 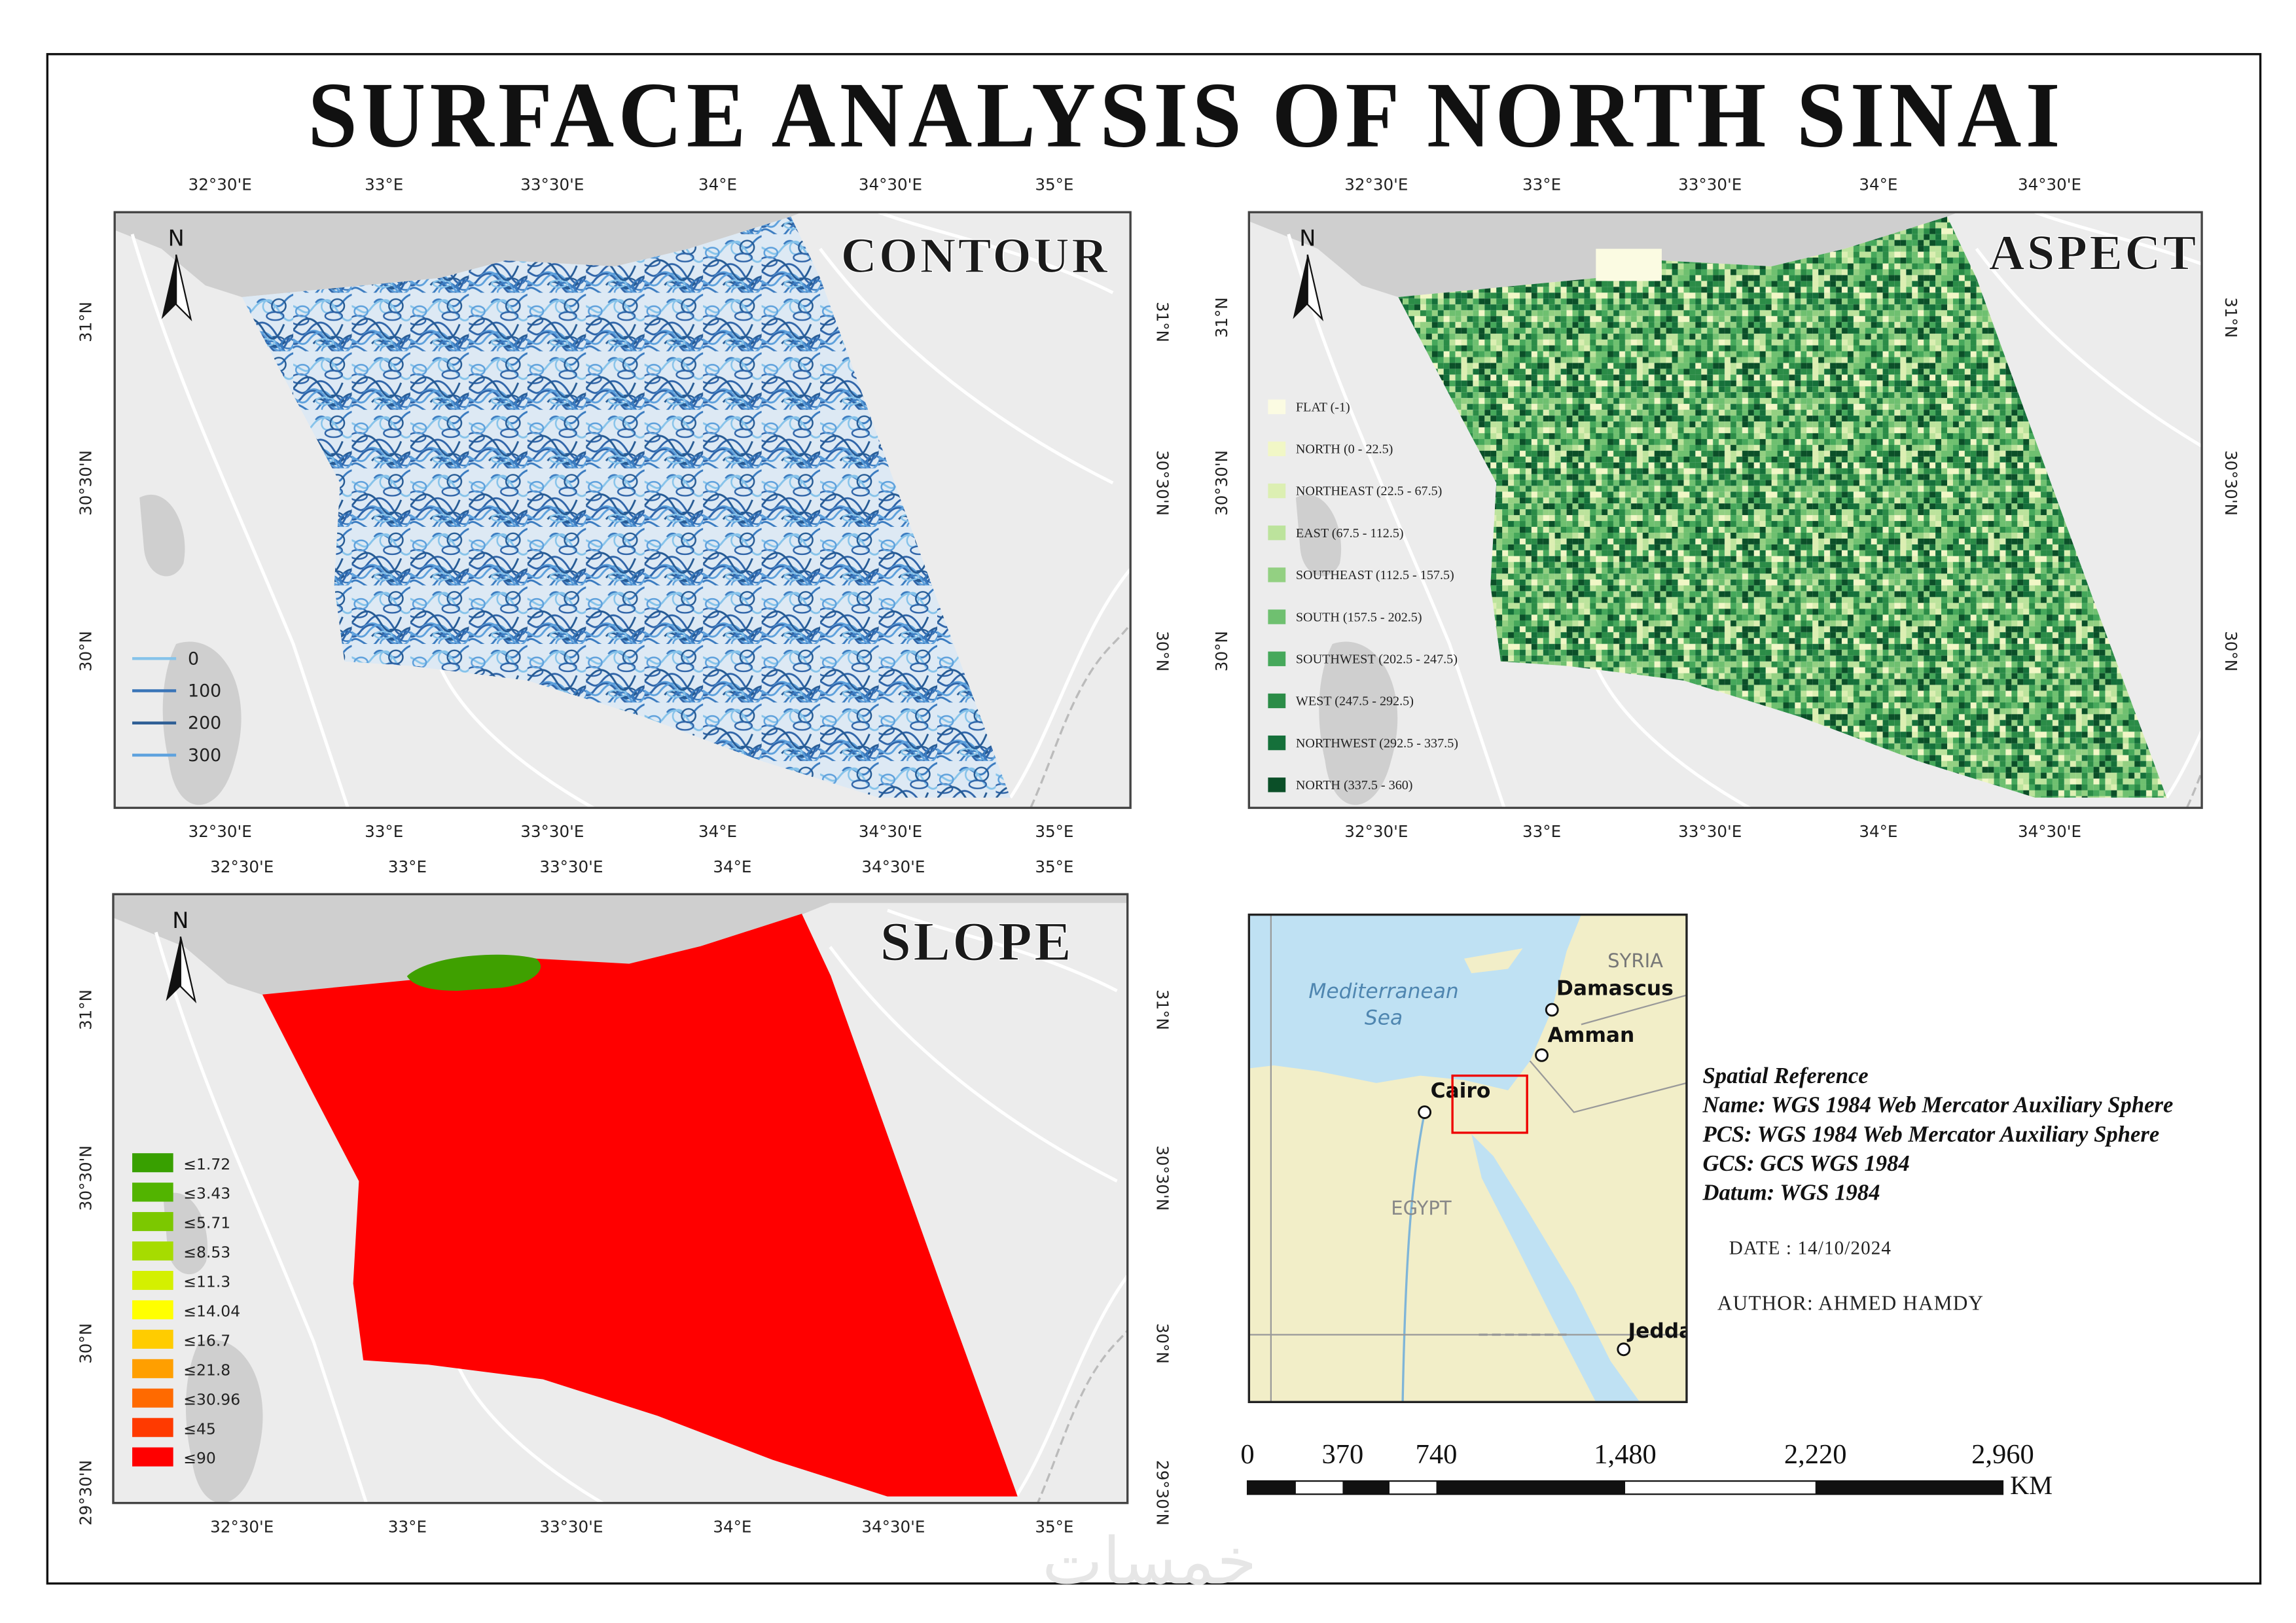 What do you see at coordinates (204, 723) in the screenshot?
I see `legend-label: 200` at bounding box center [204, 723].